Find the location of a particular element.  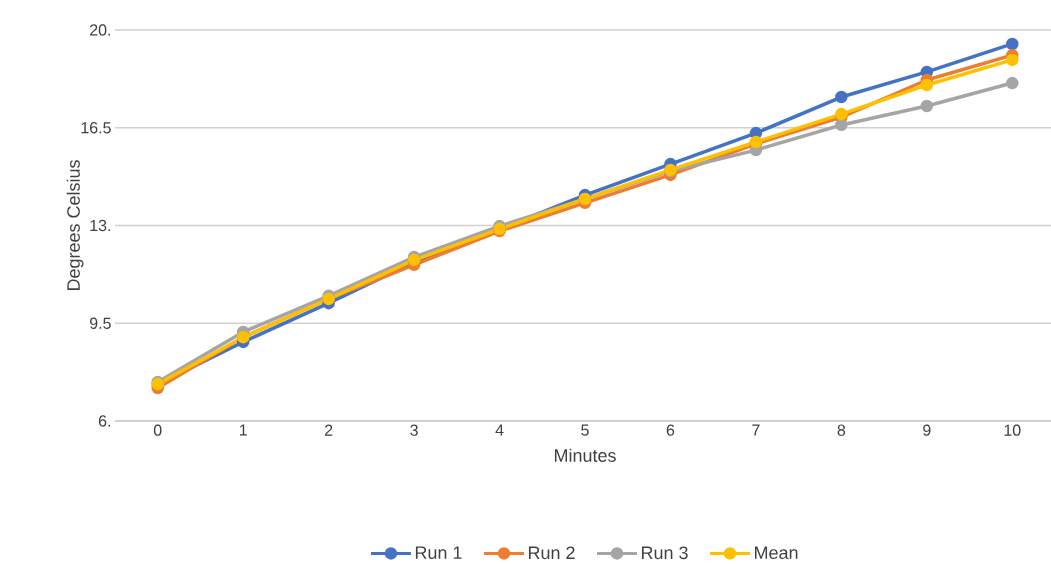

x-tick-label: 5 is located at coordinates (585, 430).